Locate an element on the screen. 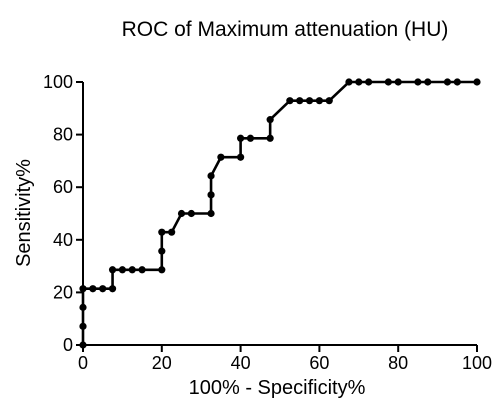 The height and width of the screenshot is (400, 493). y-tick-label: 60 is located at coordinates (63, 187).